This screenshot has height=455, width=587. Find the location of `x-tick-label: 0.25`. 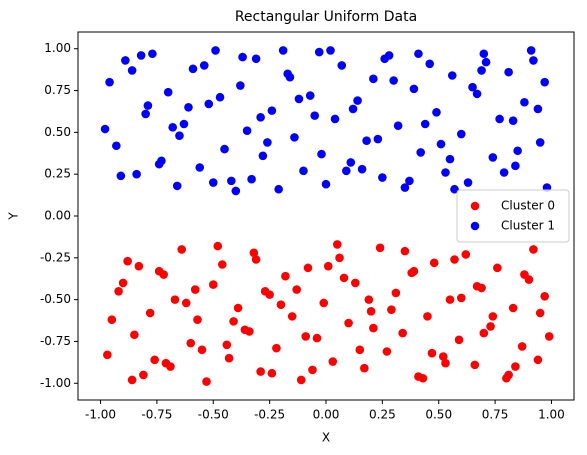

x-tick-label: 0.25 is located at coordinates (382, 415).